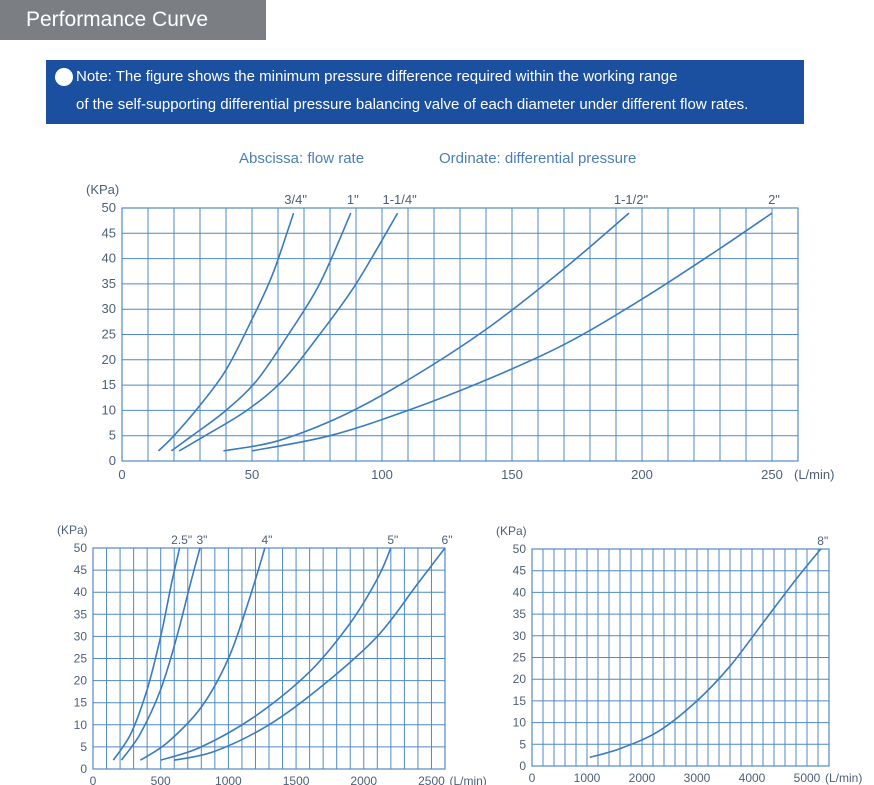 This screenshot has height=785, width=874. I want to click on series-label: 3/4", so click(295, 199).